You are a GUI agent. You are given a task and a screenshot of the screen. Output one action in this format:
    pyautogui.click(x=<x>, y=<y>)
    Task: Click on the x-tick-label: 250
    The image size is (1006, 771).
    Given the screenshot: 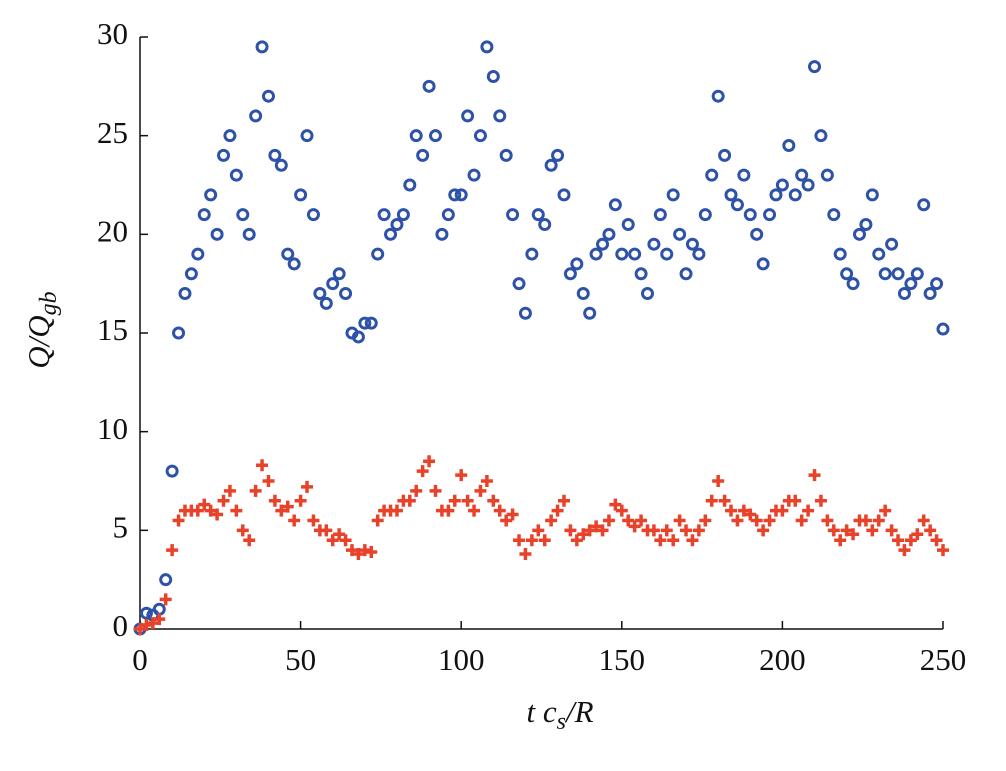 What is the action you would take?
    pyautogui.click(x=943, y=659)
    